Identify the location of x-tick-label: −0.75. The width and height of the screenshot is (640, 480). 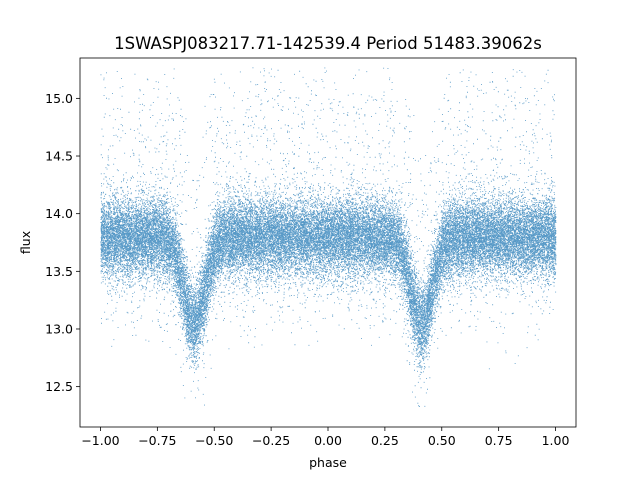
(157, 440).